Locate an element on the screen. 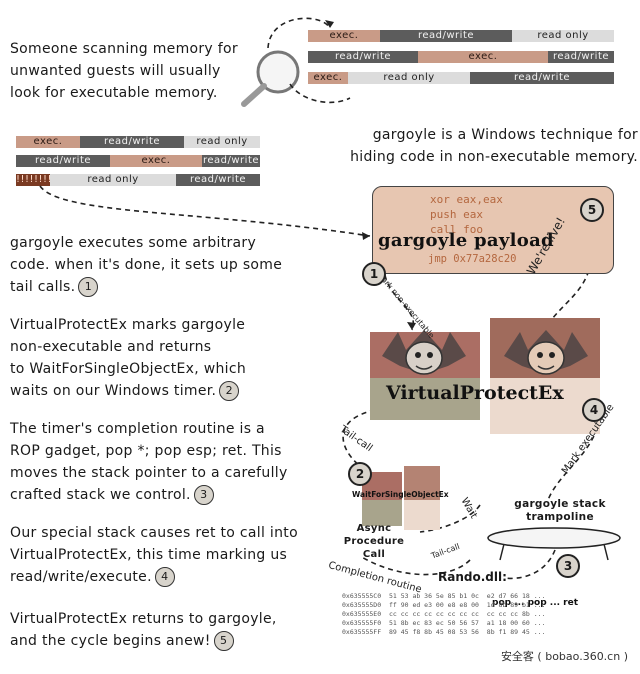 The height and width of the screenshot is (674, 640). diagram-badge-3: 3 is located at coordinates (568, 566).